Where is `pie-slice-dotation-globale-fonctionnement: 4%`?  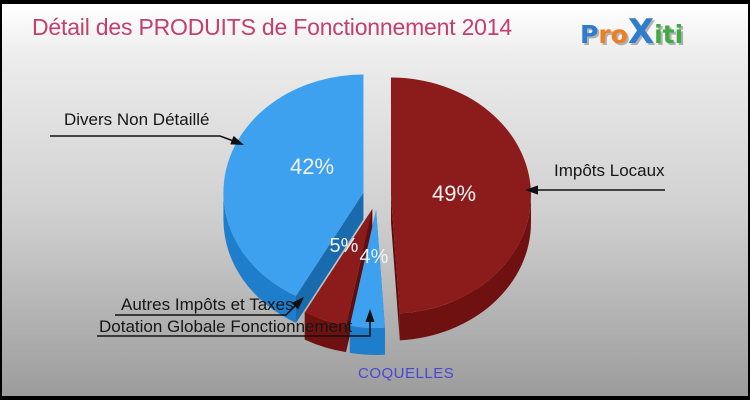
pie-slice-dotation-globale-fonctionnement: 4% is located at coordinates (369, 282).